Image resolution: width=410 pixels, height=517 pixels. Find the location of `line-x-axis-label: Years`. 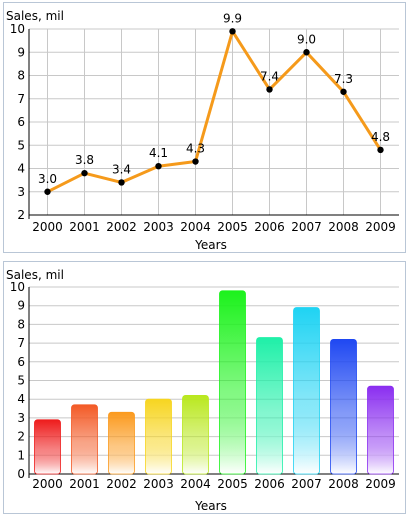

line-x-axis-label: Years is located at coordinates (210, 245).